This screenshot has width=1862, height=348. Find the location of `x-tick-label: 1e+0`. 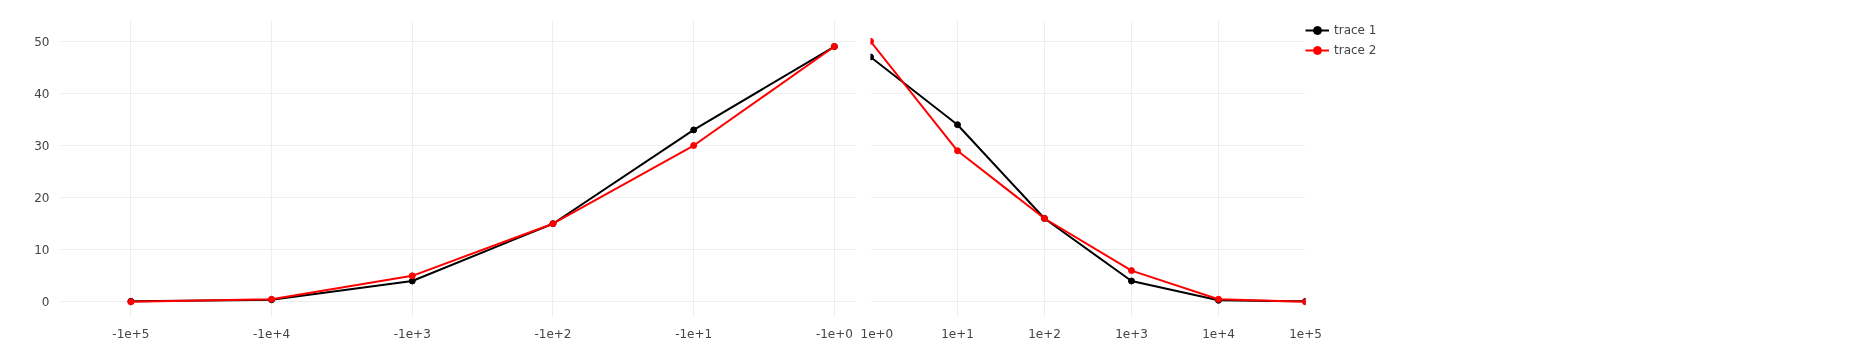

x-tick-label: 1e+0 is located at coordinates (877, 333).